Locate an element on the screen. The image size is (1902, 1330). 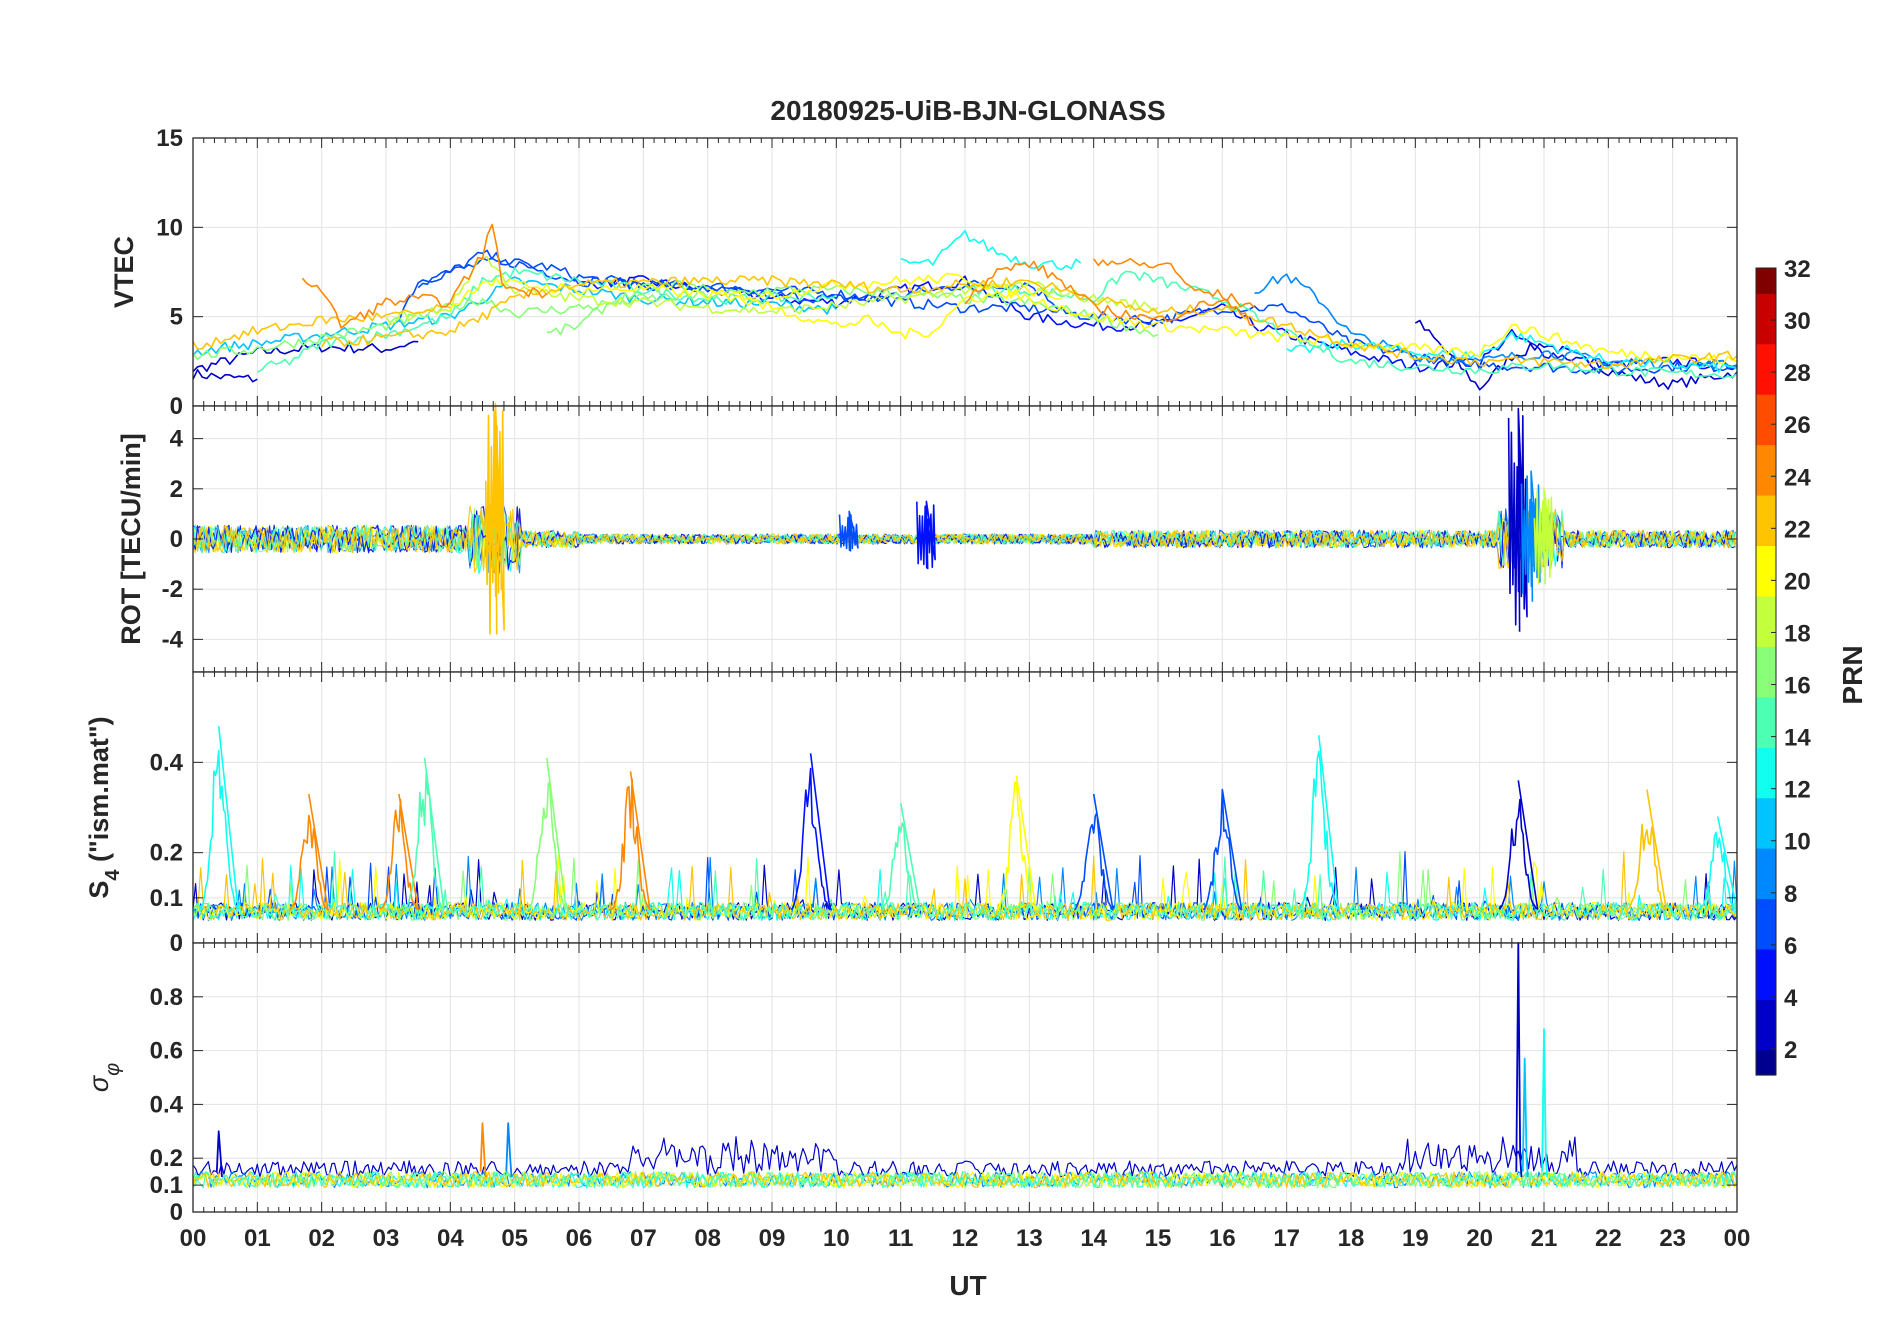
y-axis-label: S4 ("ism.mat") is located at coordinates (104, 807).